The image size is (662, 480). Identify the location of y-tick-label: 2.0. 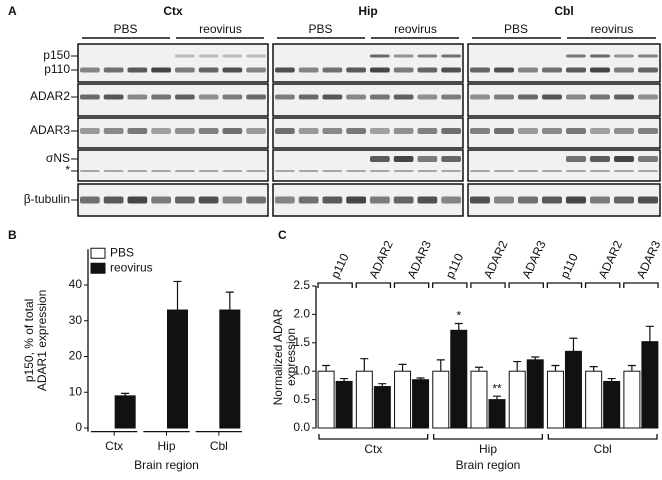
(301, 314).